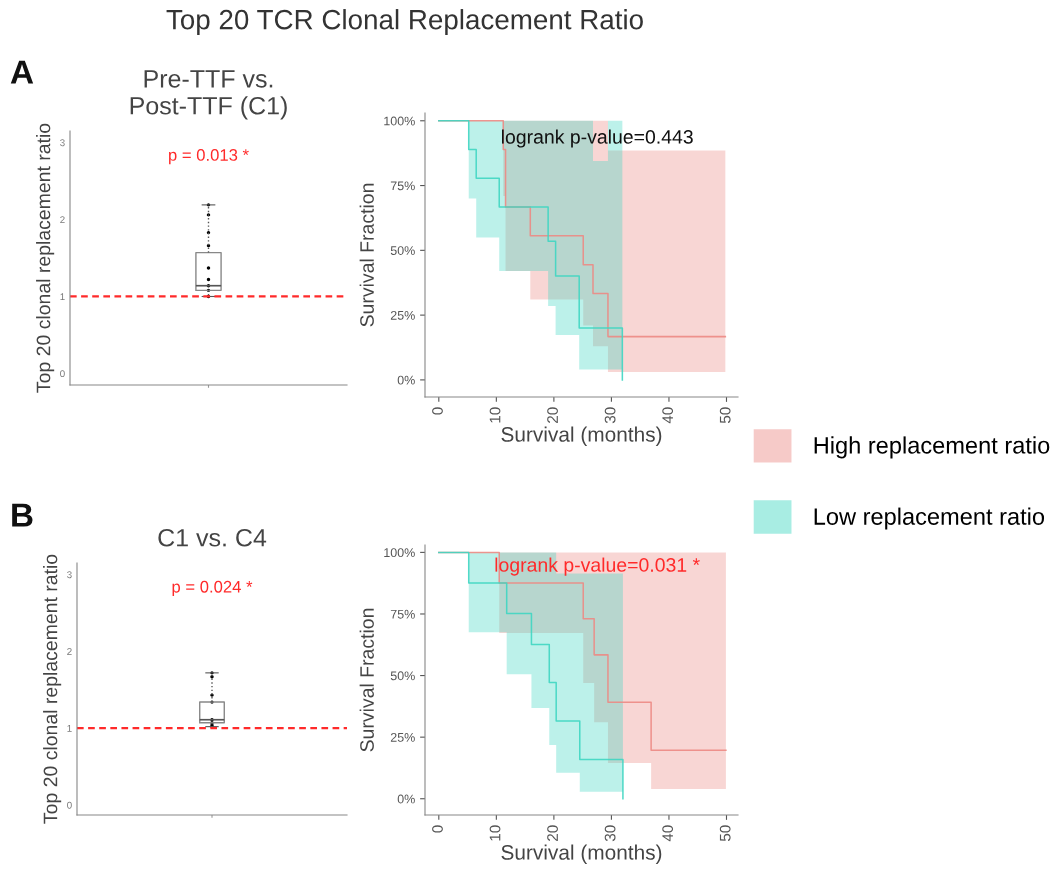  Describe the element at coordinates (597, 566) in the screenshot. I see `annotation: logrank p-value=0.031 *` at that location.